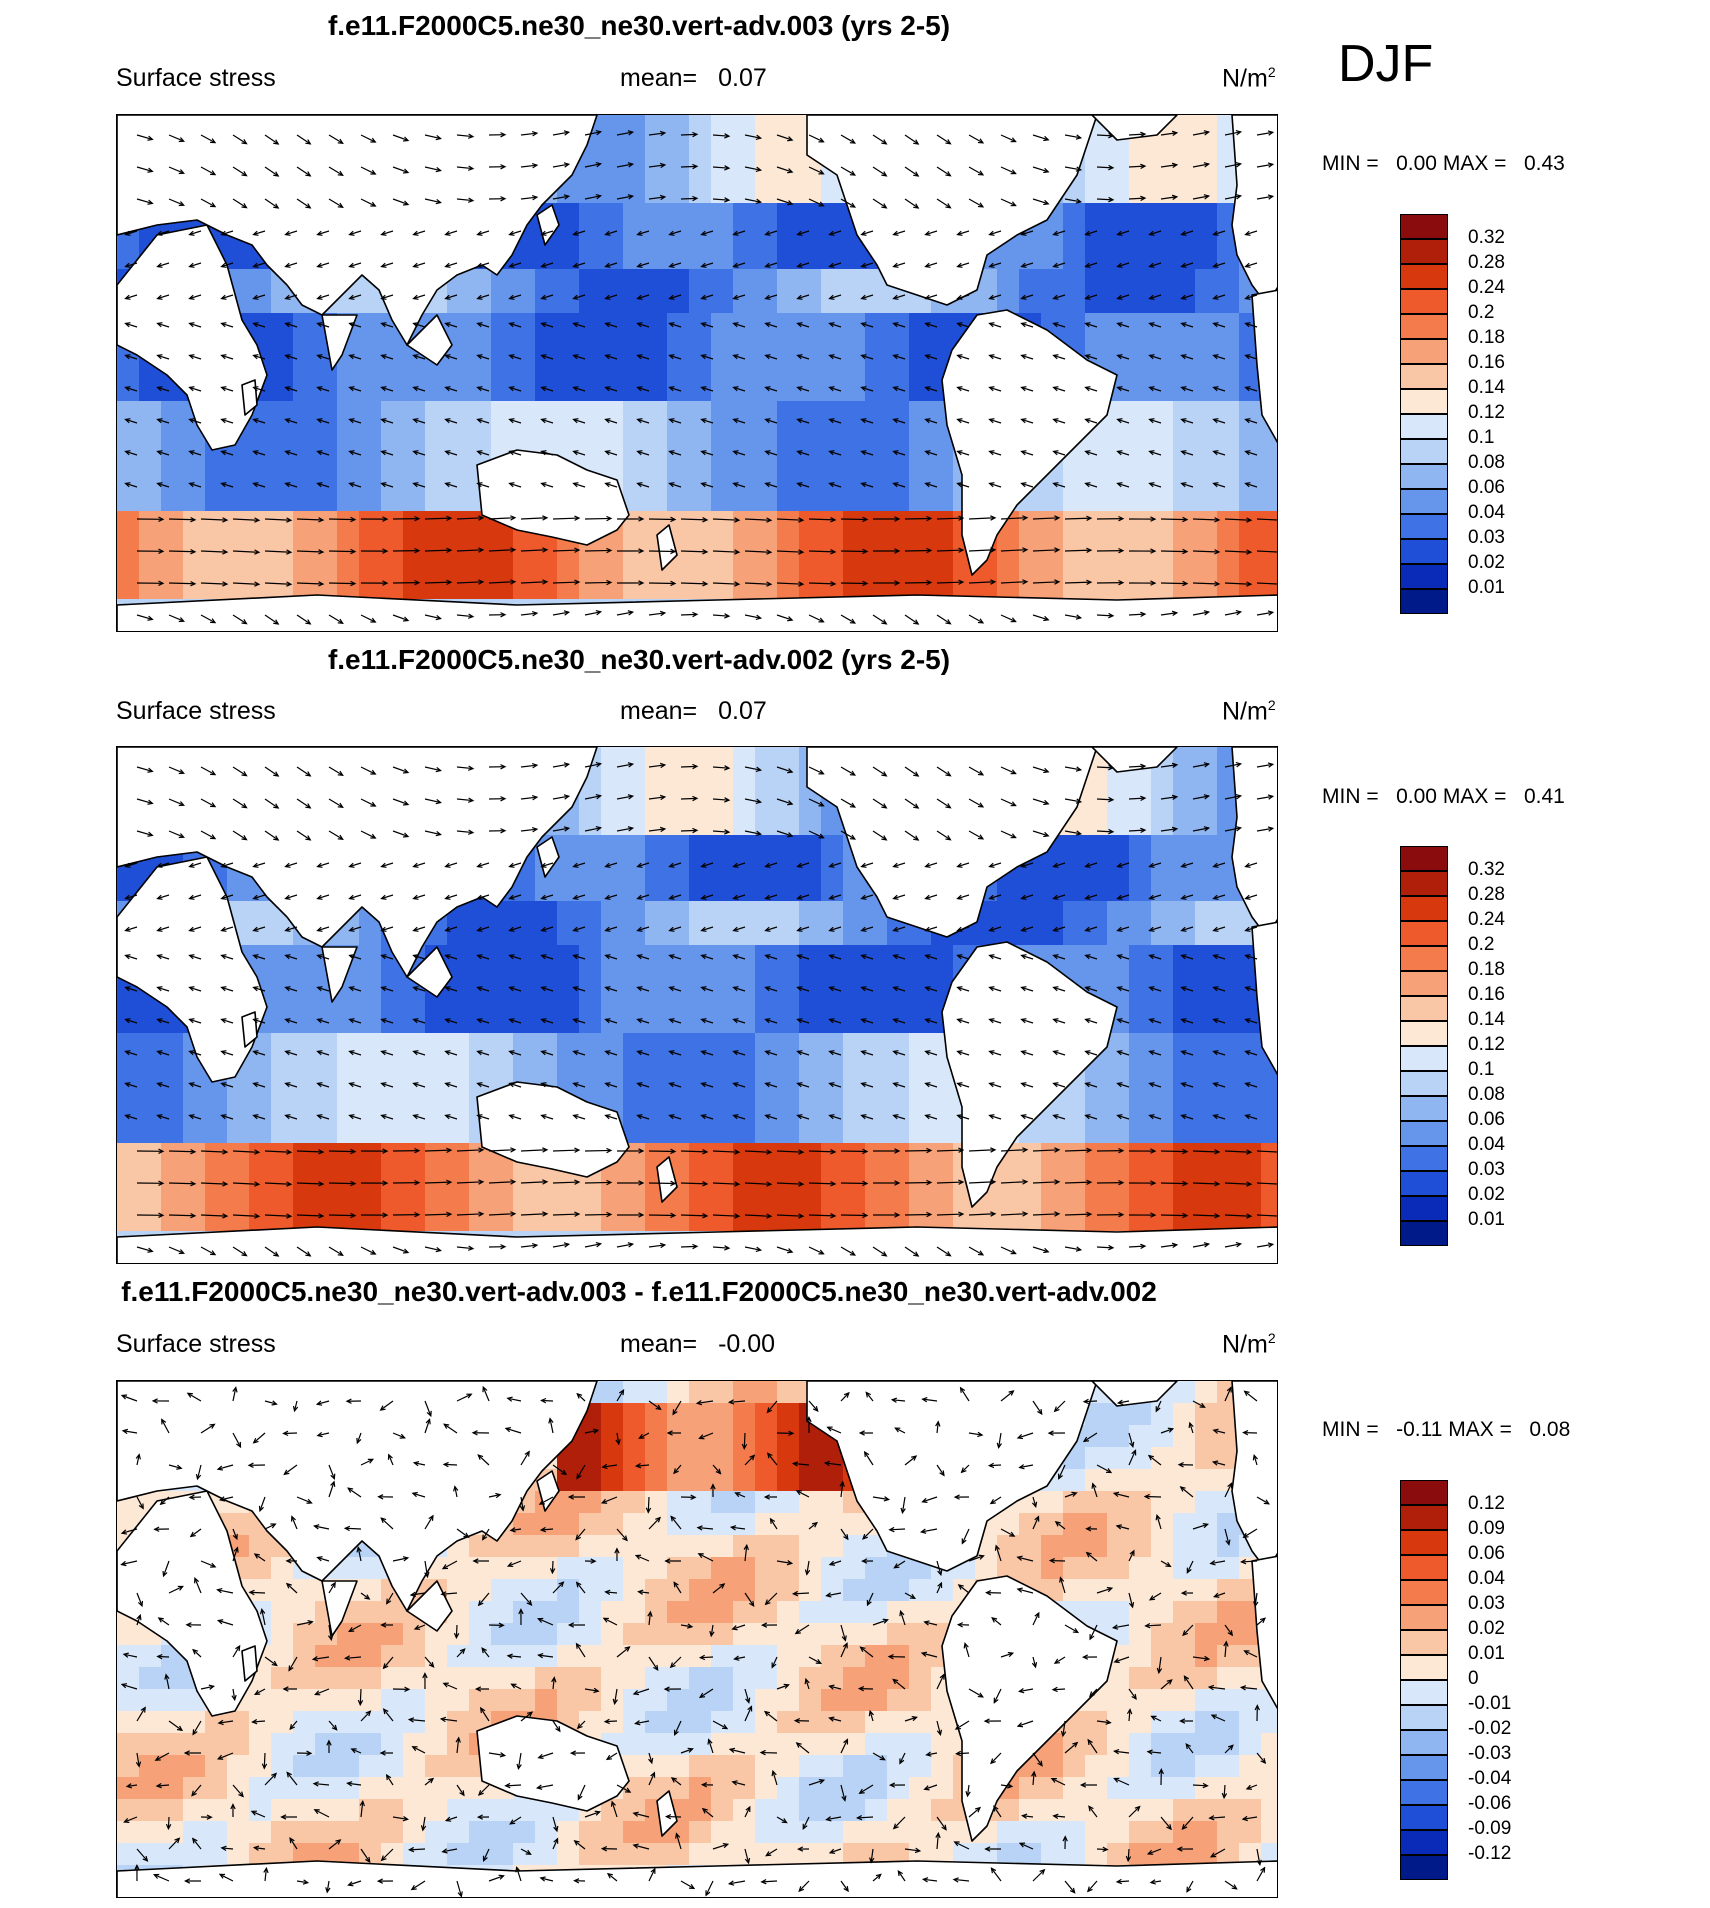 This screenshot has width=1710, height=1908. What do you see at coordinates (357, 862) in the screenshot?
I see `coastline` at bounding box center [357, 862].